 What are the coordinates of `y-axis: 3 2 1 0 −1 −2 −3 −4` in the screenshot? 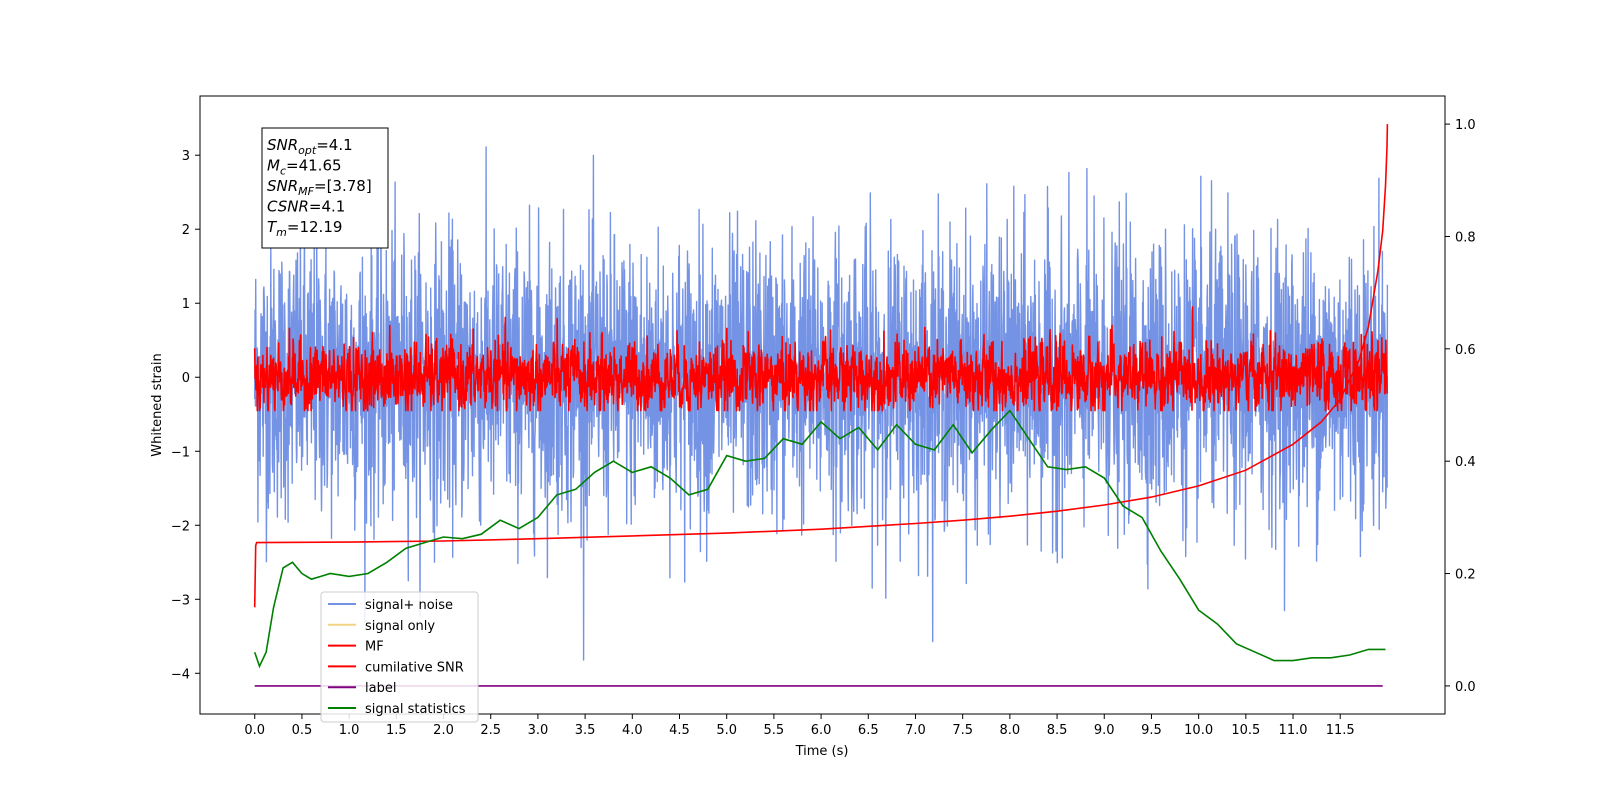 It's located at (185, 415).